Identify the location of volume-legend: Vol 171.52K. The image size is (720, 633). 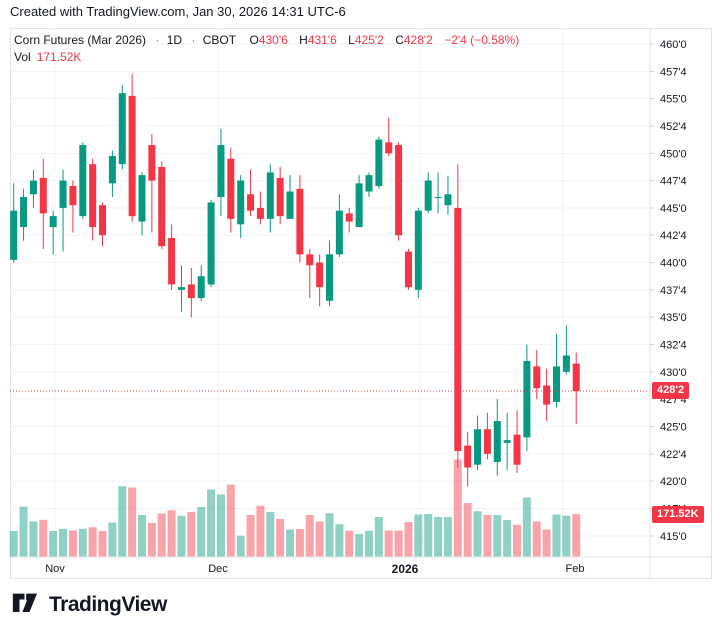
(47, 57).